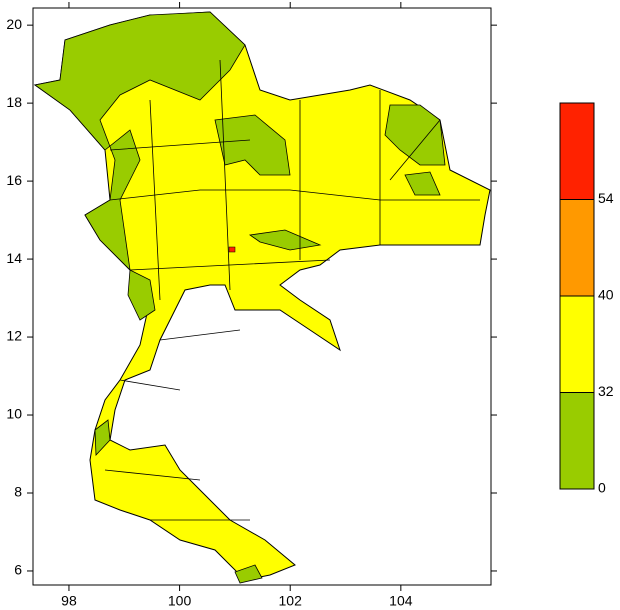 The height and width of the screenshot is (610, 620). Describe the element at coordinates (291, 601) in the screenshot. I see `x-tick-label: 102` at that location.